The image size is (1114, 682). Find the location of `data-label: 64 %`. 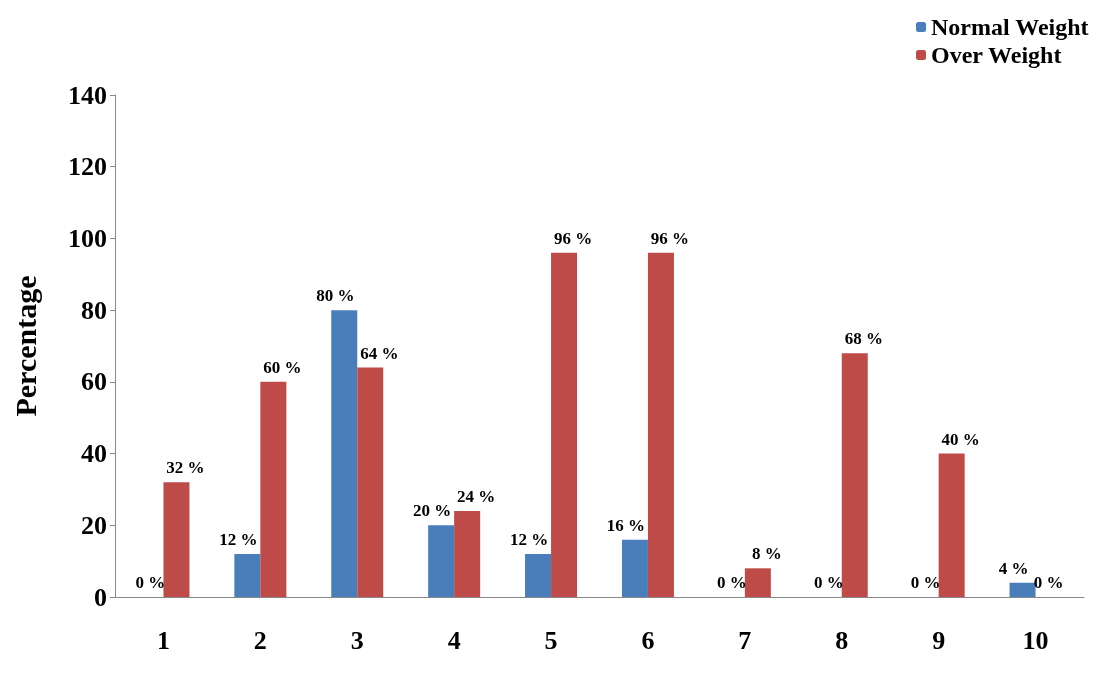

data-label: 64 % is located at coordinates (379, 353).